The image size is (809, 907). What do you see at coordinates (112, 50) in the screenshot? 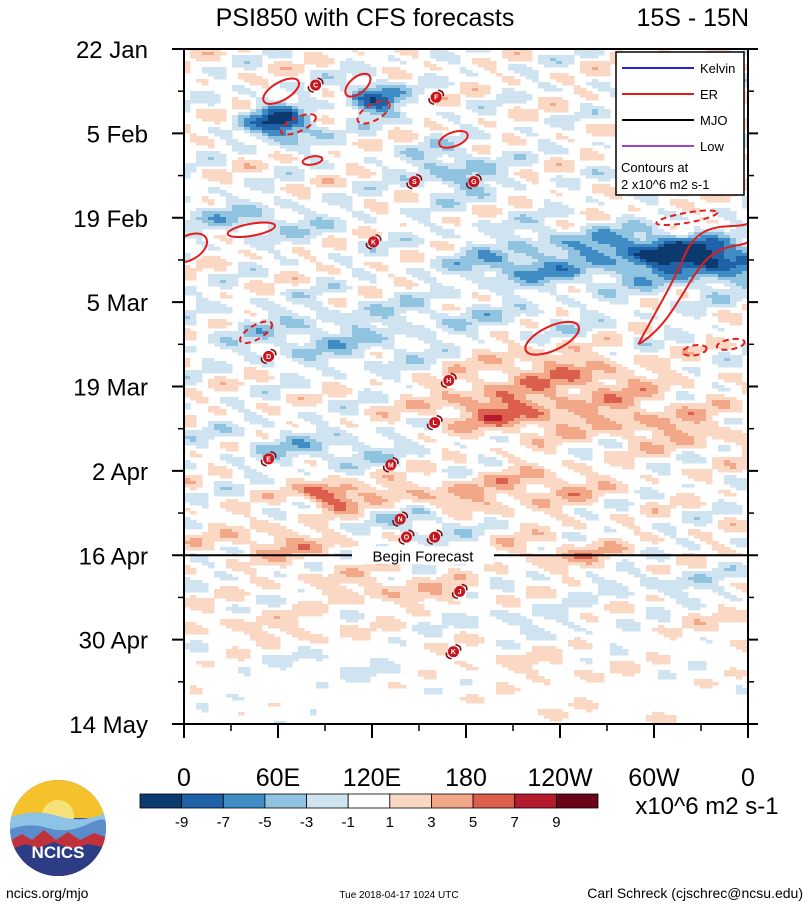
I see `y-tick-label: 22 Jan` at bounding box center [112, 50].